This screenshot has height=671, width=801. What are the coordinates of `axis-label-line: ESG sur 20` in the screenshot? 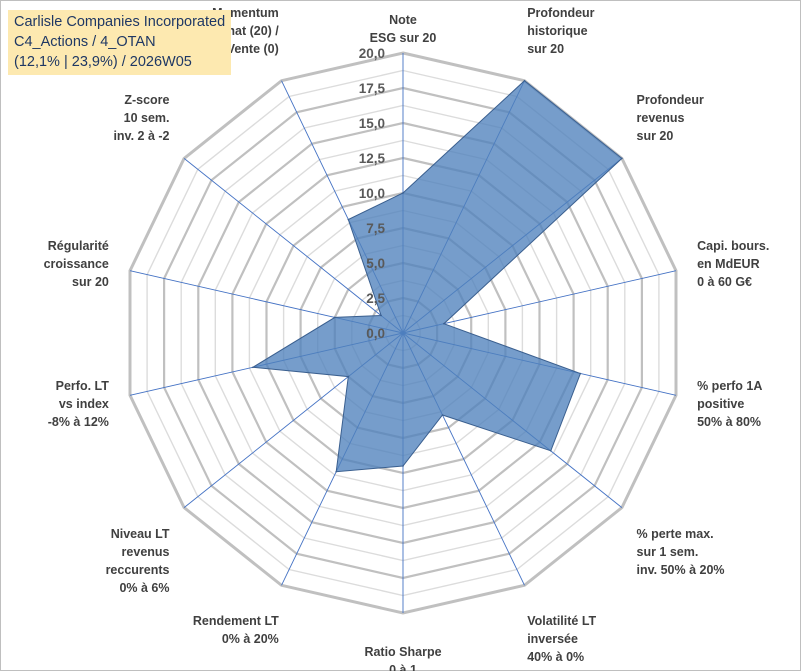 It's located at (403, 38).